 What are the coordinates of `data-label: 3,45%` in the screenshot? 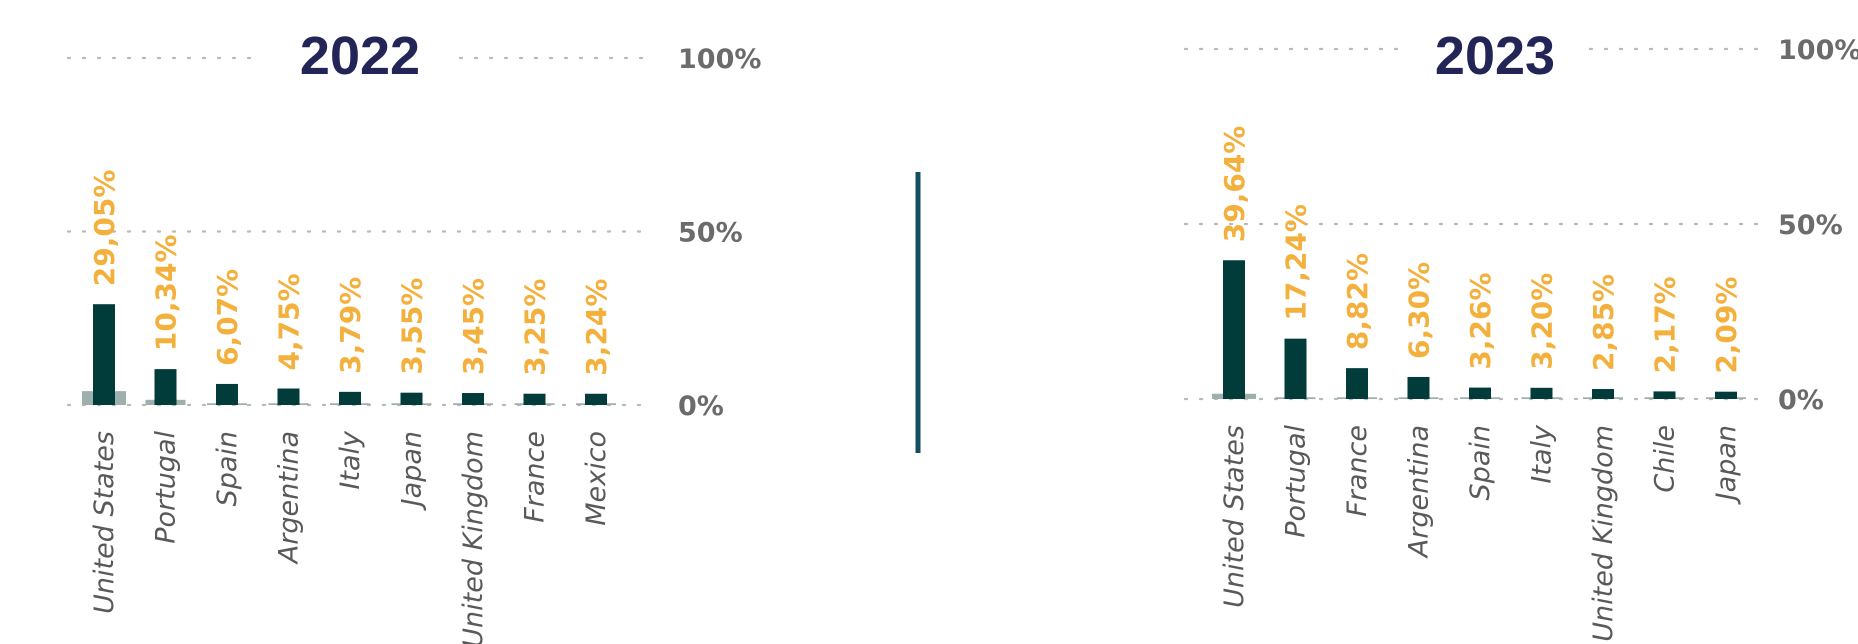 It's located at (473, 326).